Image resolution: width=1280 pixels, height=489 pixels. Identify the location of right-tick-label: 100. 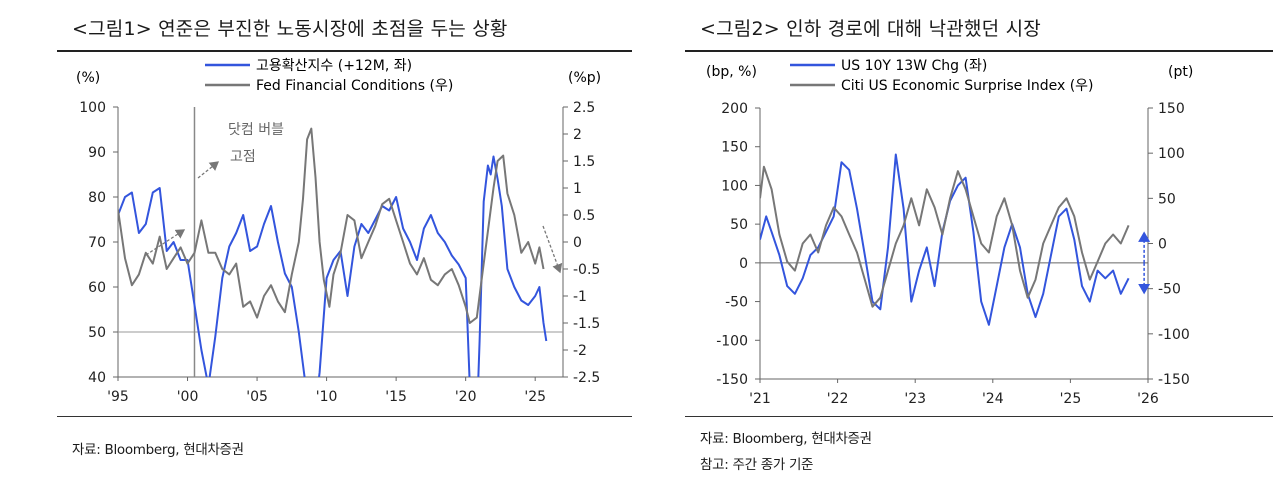
(1171, 154).